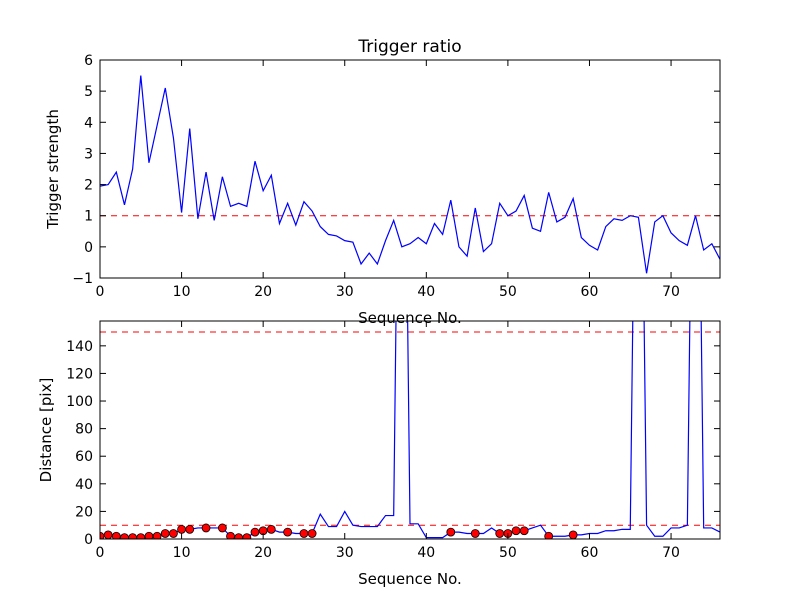  Describe the element at coordinates (84, 430) in the screenshot. I see `y-tick-label: 80` at that location.